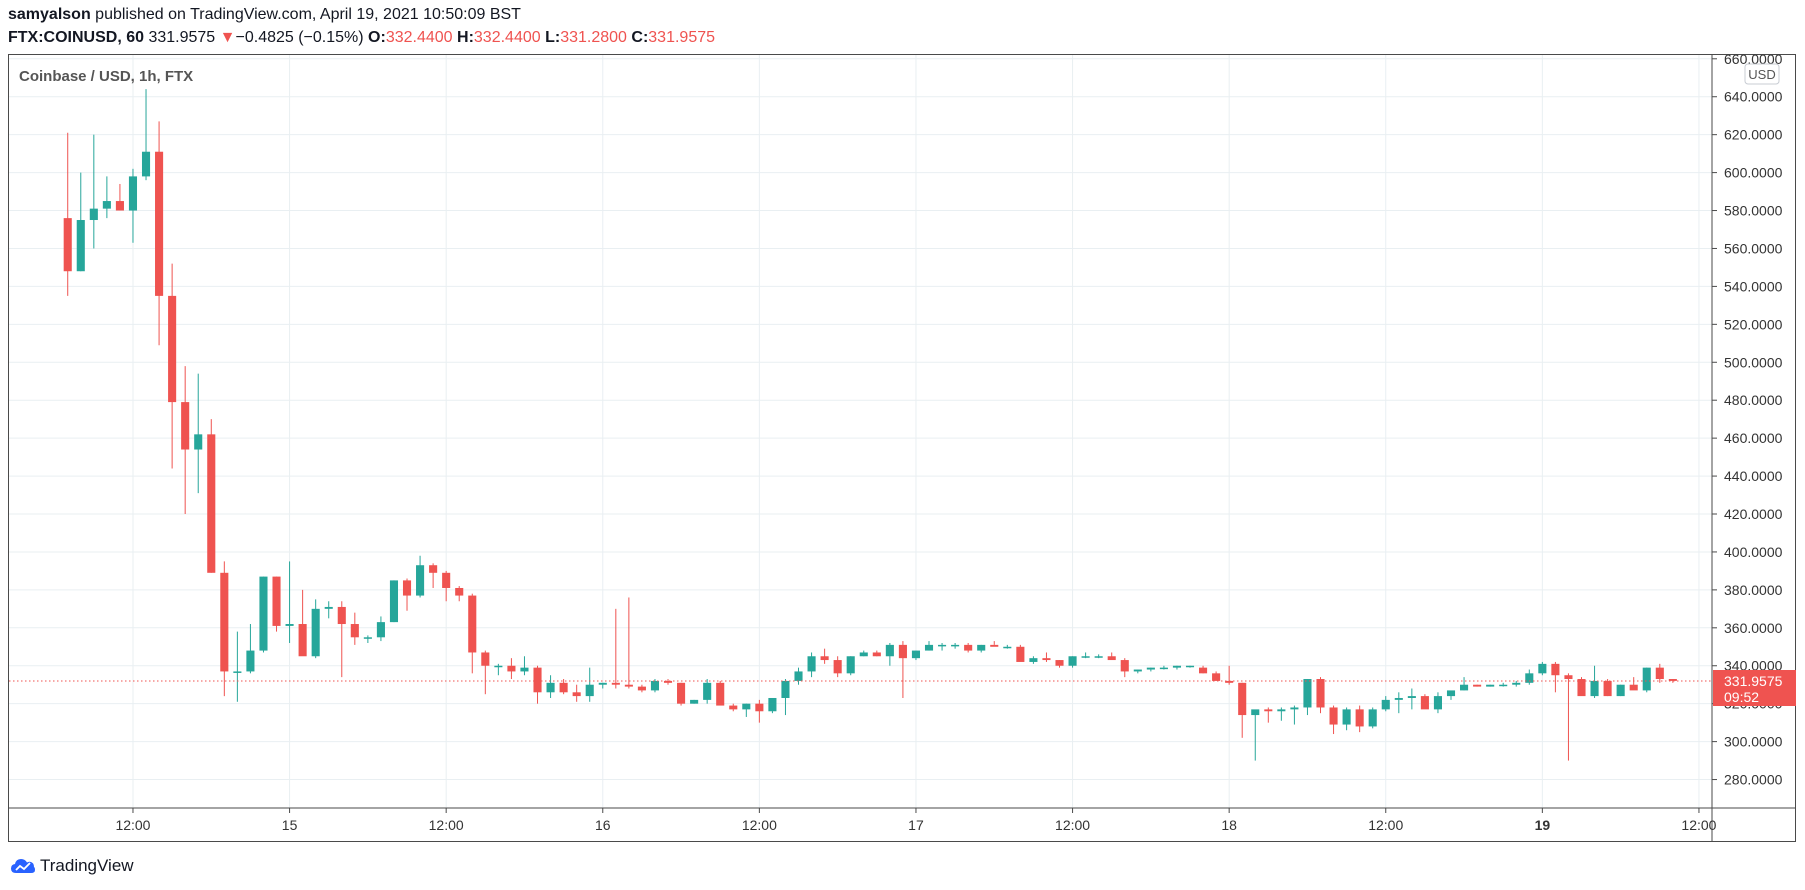 This screenshot has height=890, width=1805. What do you see at coordinates (1753, 514) in the screenshot?
I see `y-tick-label: 420.0000` at bounding box center [1753, 514].